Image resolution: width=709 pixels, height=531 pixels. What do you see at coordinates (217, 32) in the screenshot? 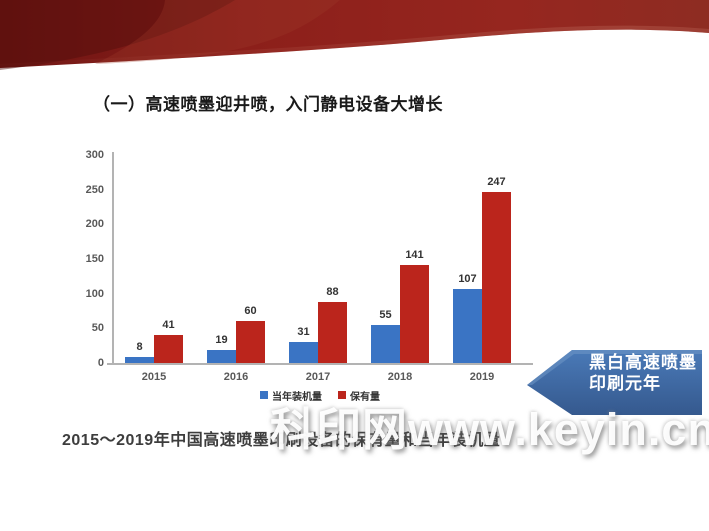
I see `ribbon-highlight` at bounding box center [217, 32].